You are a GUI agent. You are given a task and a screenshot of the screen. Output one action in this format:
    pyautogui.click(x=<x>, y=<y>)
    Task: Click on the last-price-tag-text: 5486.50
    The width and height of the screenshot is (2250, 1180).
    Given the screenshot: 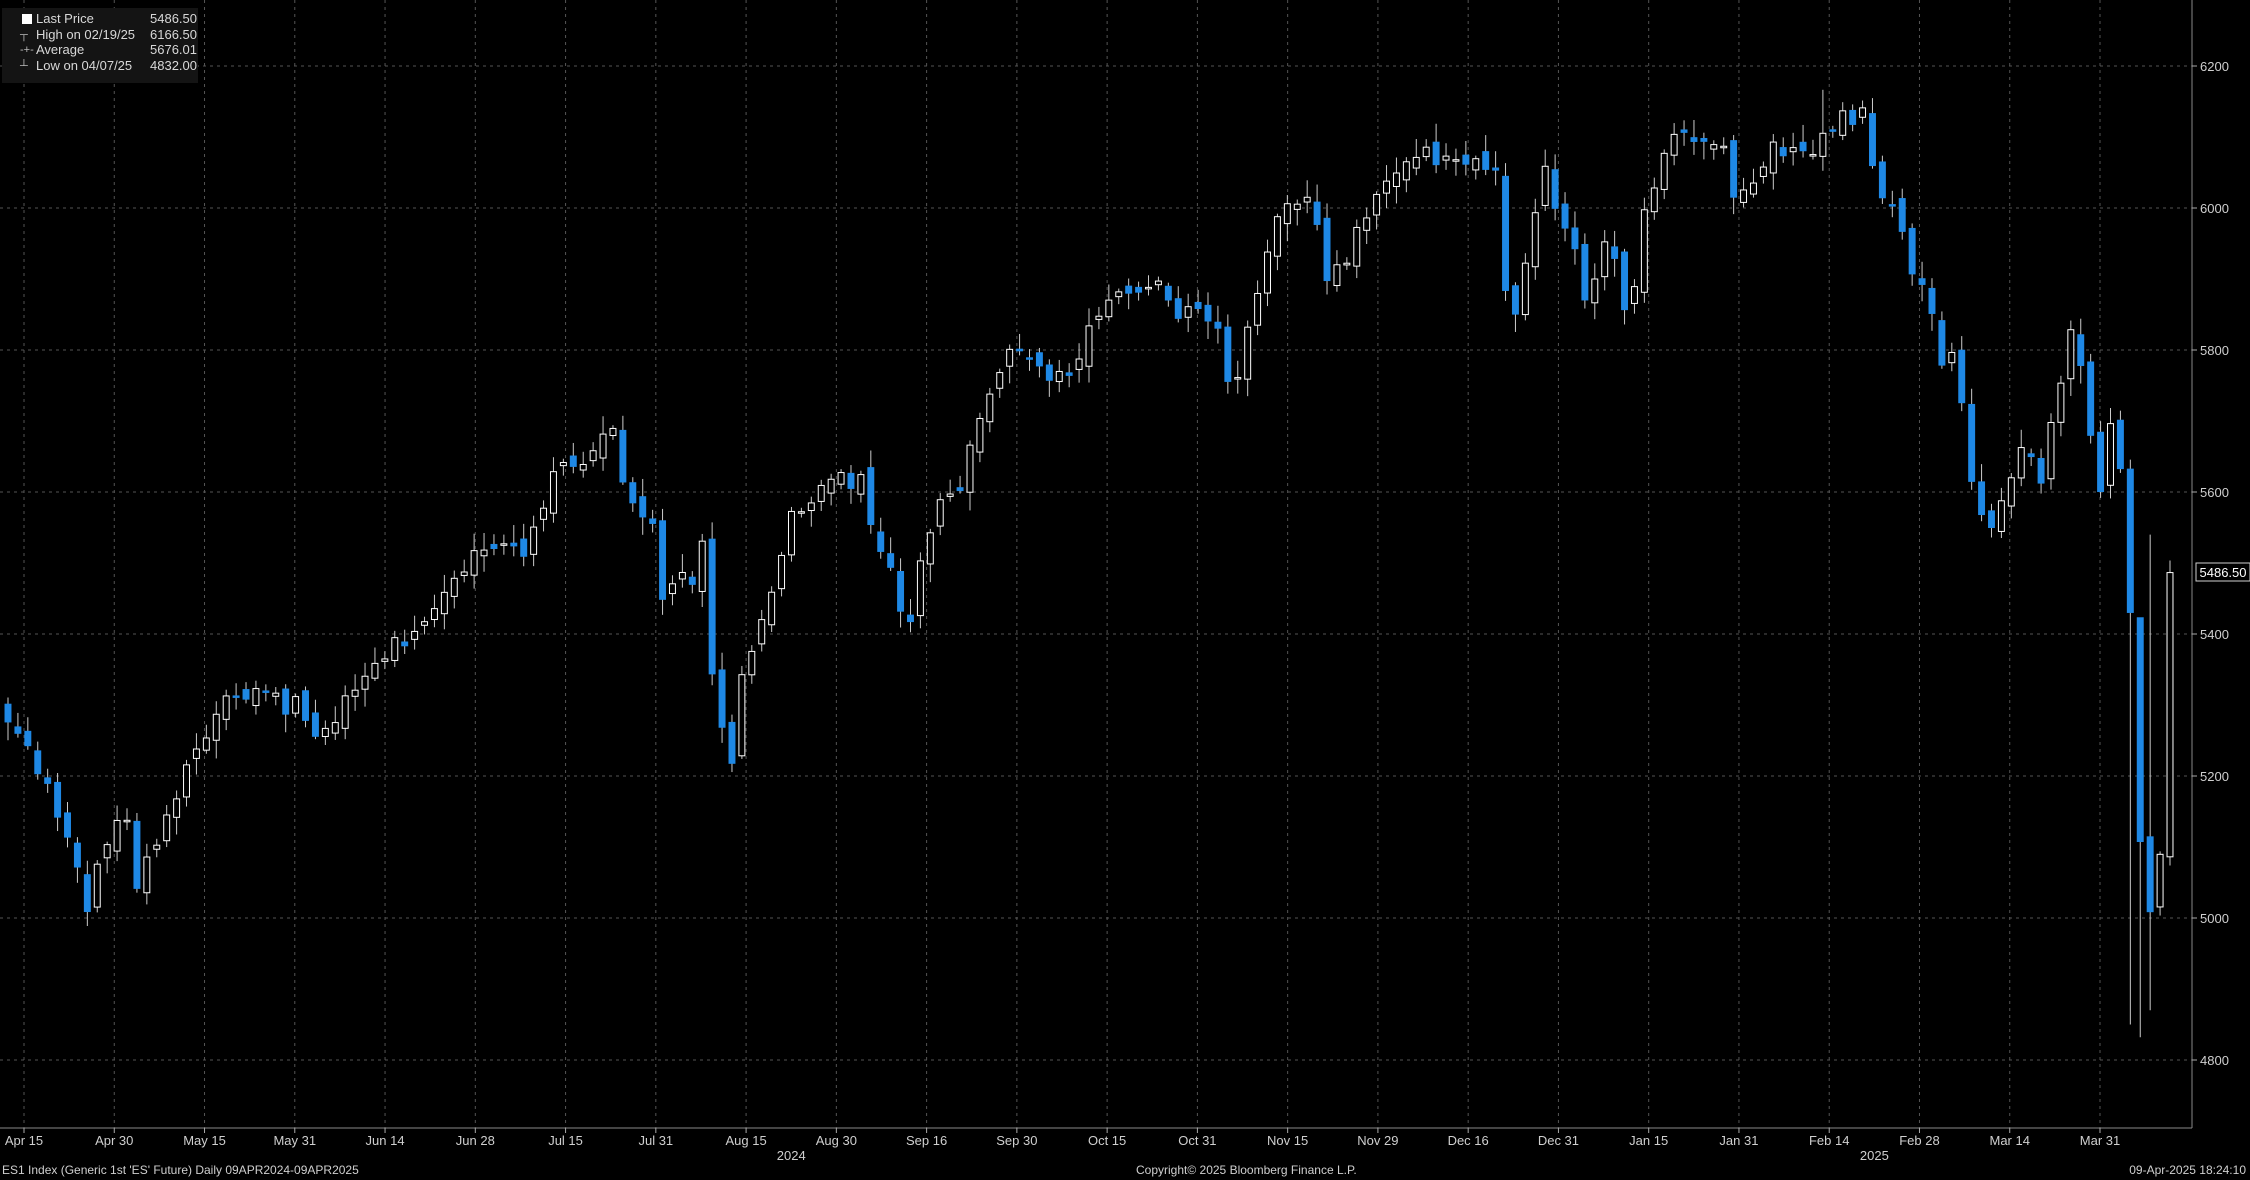 What is the action you would take?
    pyautogui.click(x=2223, y=572)
    